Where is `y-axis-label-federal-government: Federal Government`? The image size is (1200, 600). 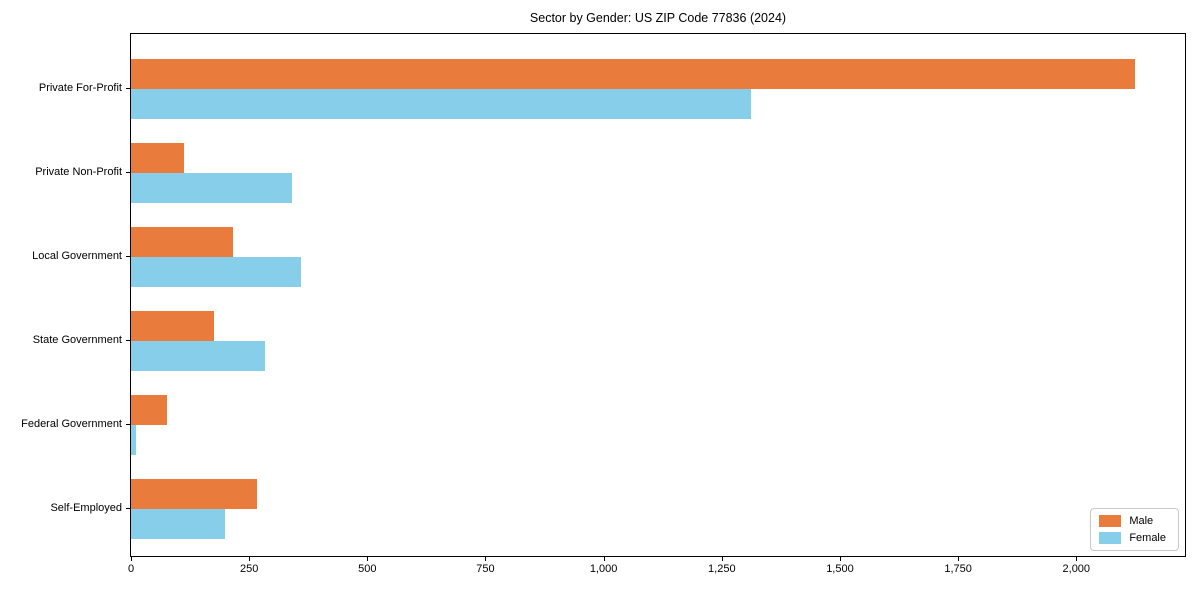
y-axis-label-federal-government: Federal Government is located at coordinates (71, 424).